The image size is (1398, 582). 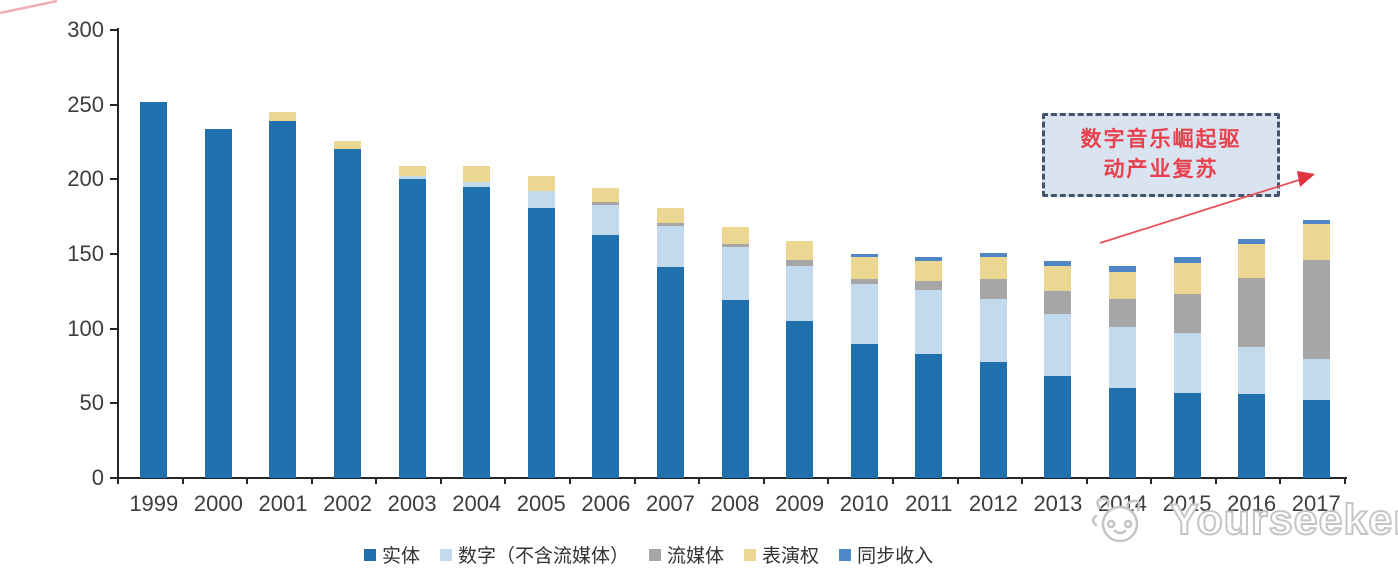 What do you see at coordinates (541, 503) in the screenshot?
I see `x-axis-label-2005: 2005` at bounding box center [541, 503].